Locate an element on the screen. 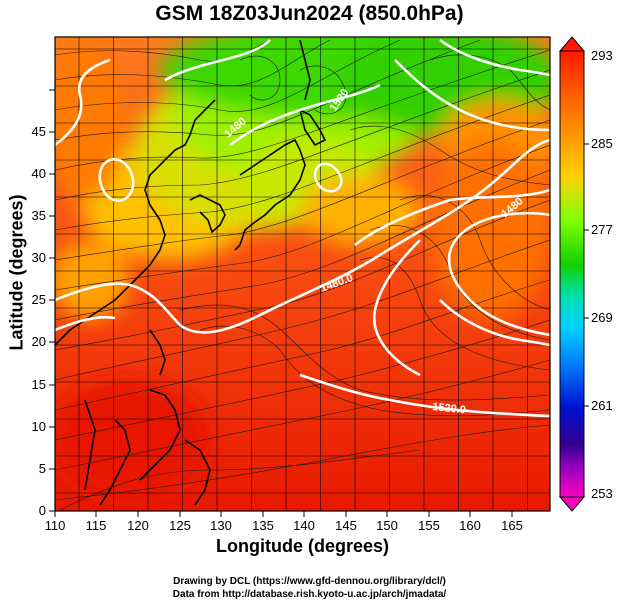  y-tick-label: 10 is located at coordinates (39, 426).